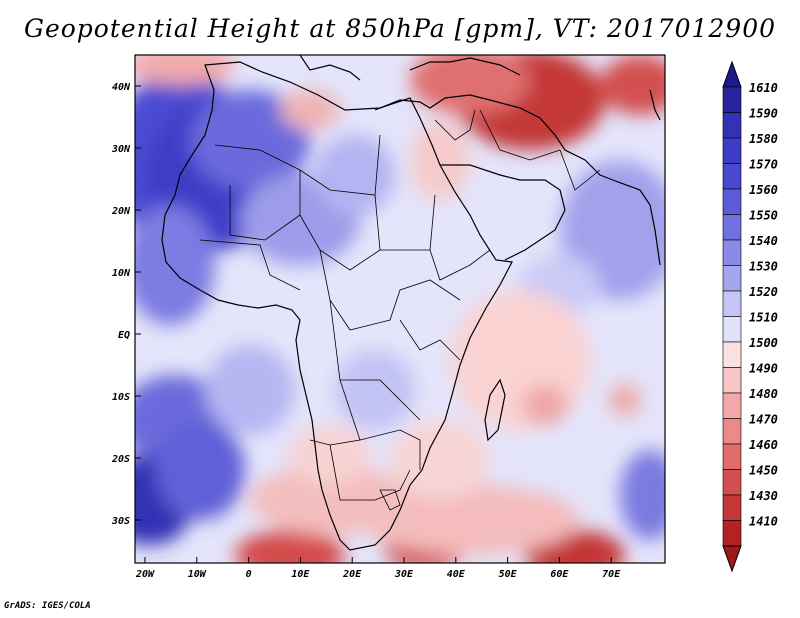 This screenshot has height=618, width=800. What do you see at coordinates (508, 574) in the screenshot?
I see `lon-label: 50E` at bounding box center [508, 574].